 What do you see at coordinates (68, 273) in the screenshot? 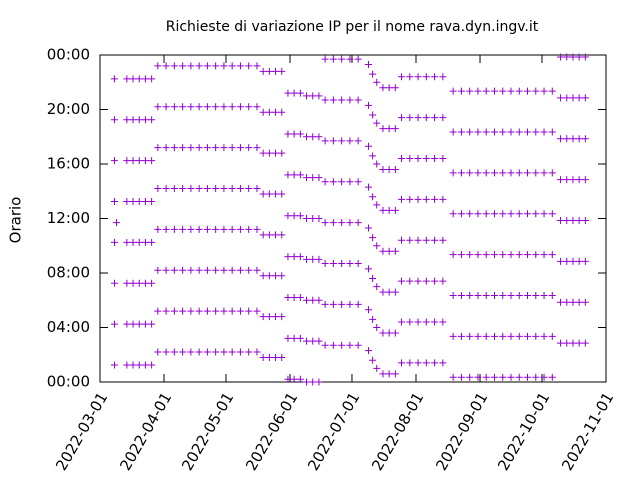
I see `y-tick-label: 08:00` at bounding box center [68, 273].